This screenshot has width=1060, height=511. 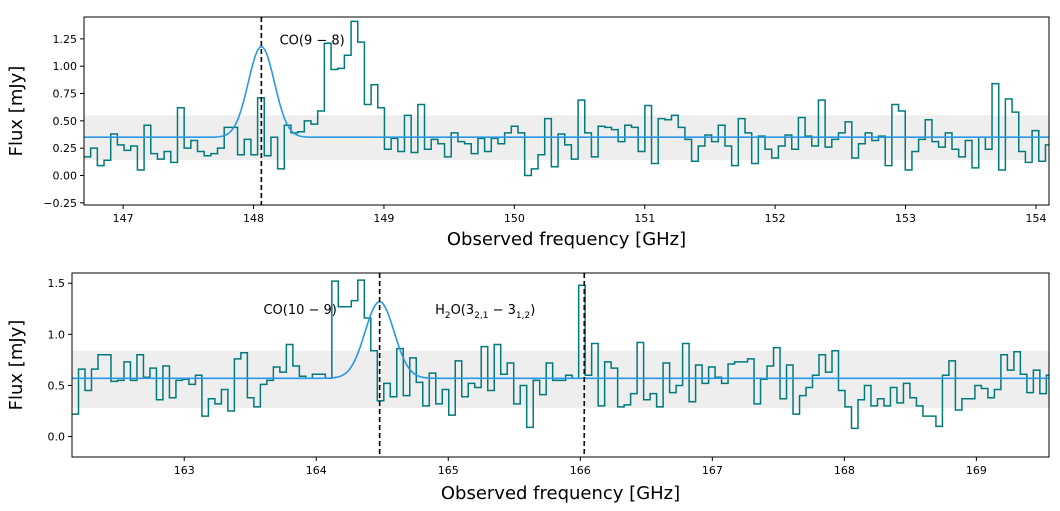 I want to click on x-tick-label: 166, so click(x=580, y=470).